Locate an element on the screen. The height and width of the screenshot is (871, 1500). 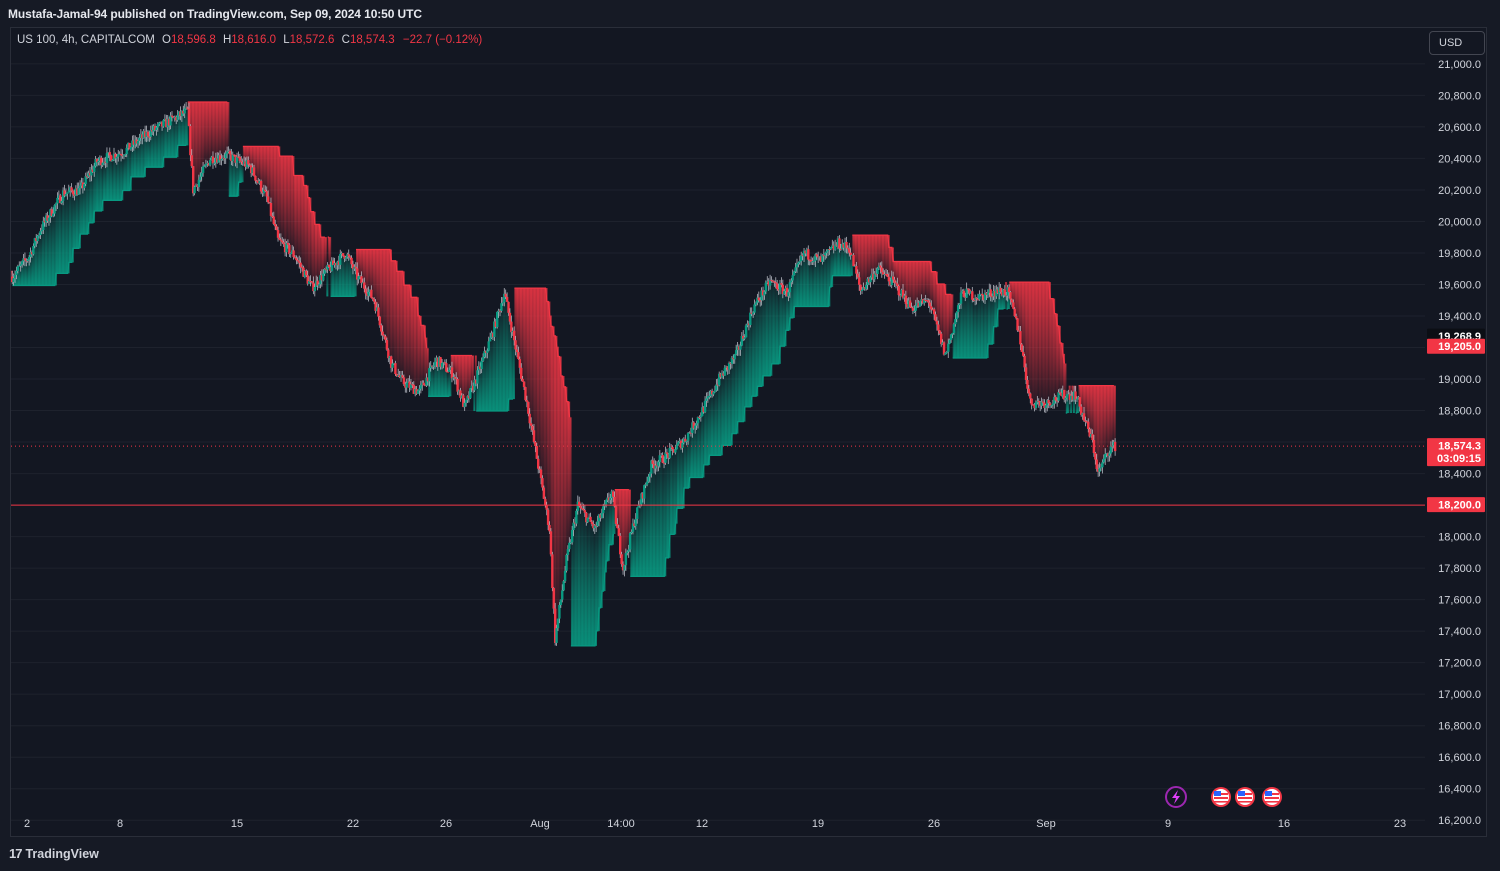
x-tick-label: 16 is located at coordinates (1284, 824).